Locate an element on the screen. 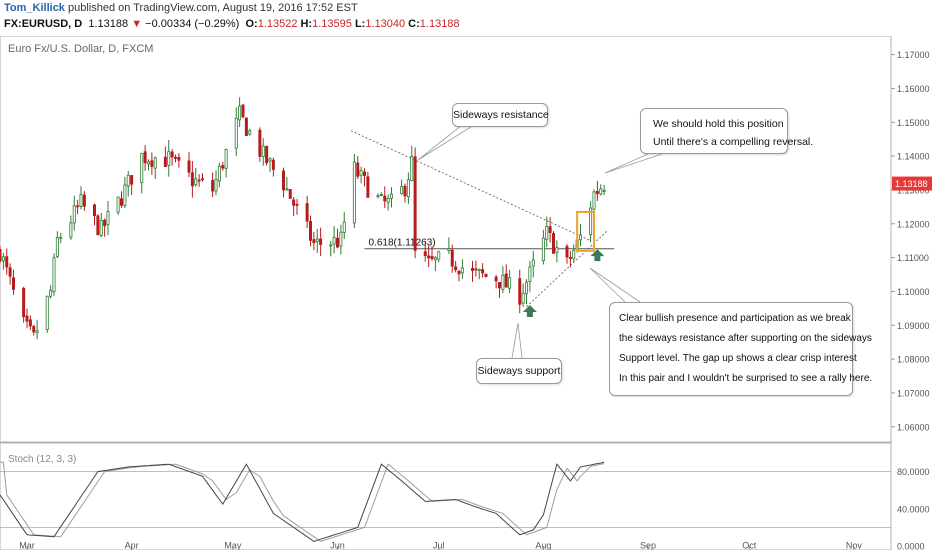 Image resolution: width=932 pixels, height=550 pixels. time-tick-label: Apr is located at coordinates (132, 545).